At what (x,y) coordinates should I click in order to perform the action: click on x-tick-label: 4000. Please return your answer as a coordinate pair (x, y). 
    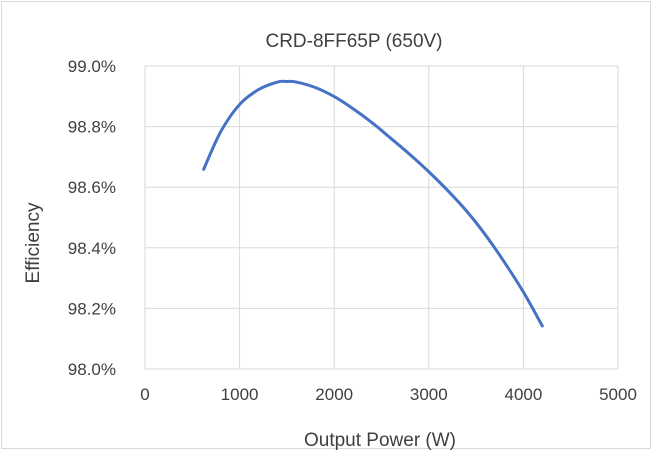
    Looking at the image, I should click on (523, 394).